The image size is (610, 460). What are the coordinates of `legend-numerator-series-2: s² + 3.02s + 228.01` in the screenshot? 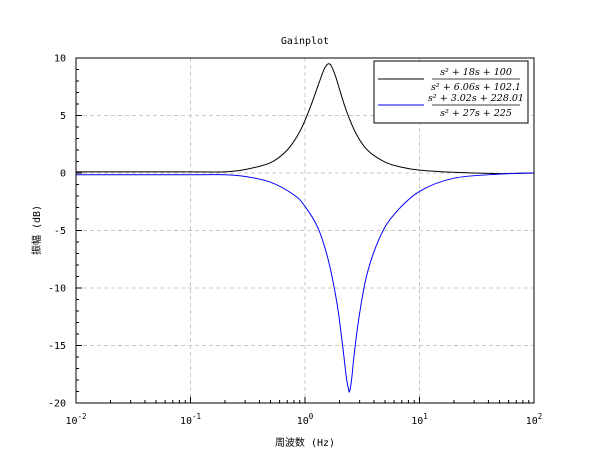 It's located at (476, 98).